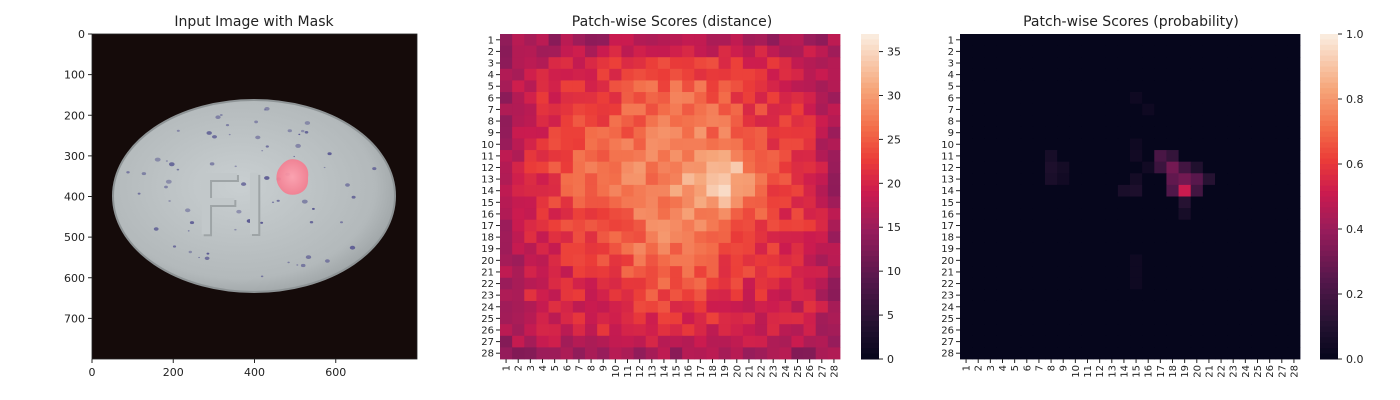 The height and width of the screenshot is (400, 1400). I want to click on row-tick-label: 9, so click(951, 133).